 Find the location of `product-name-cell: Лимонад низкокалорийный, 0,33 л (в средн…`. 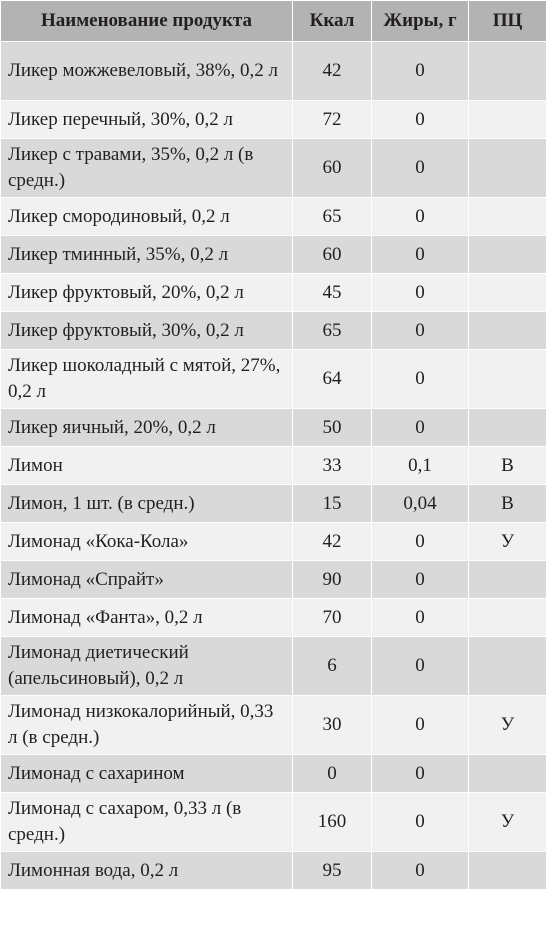

product-name-cell: Лимонад низкокалорийный, 0,33 л (в средн… is located at coordinates (146, 725).